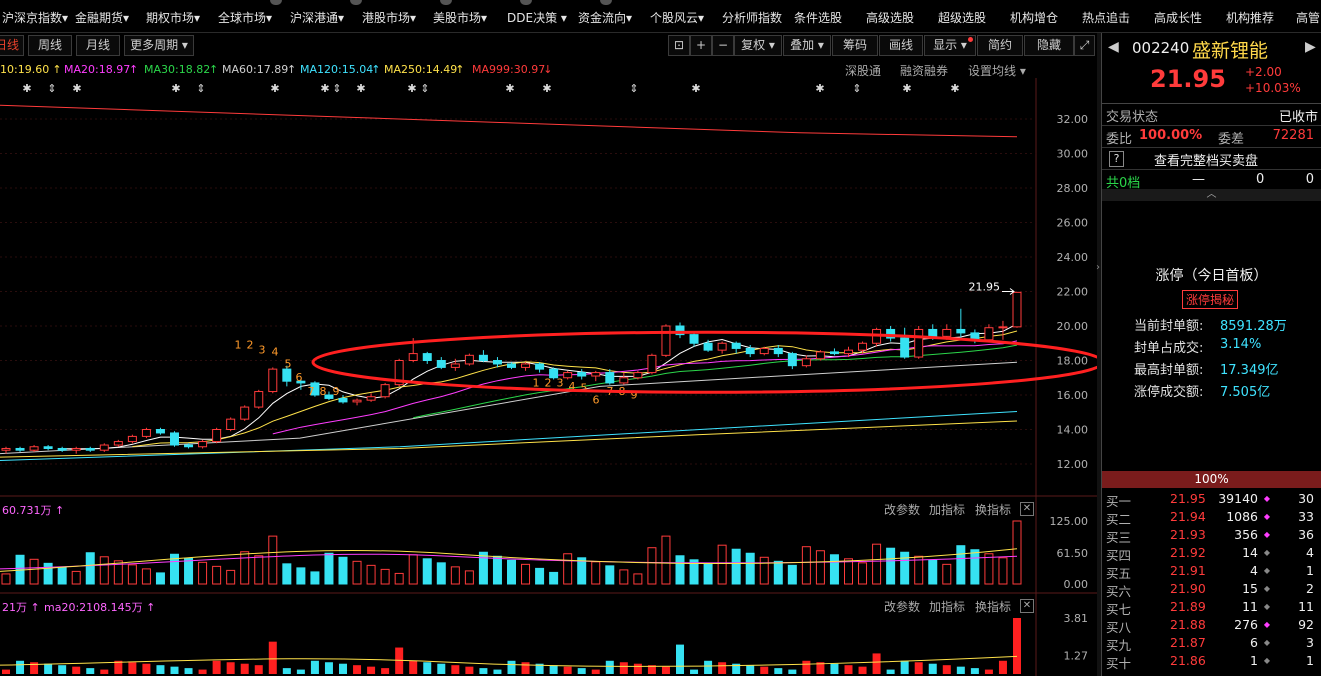 Image resolution: width=1321 pixels, height=676 pixels. What do you see at coordinates (1211, 661) in the screenshot?
I see `order-book-row: 买十 21.86 1 ◆ 1` at bounding box center [1211, 661].